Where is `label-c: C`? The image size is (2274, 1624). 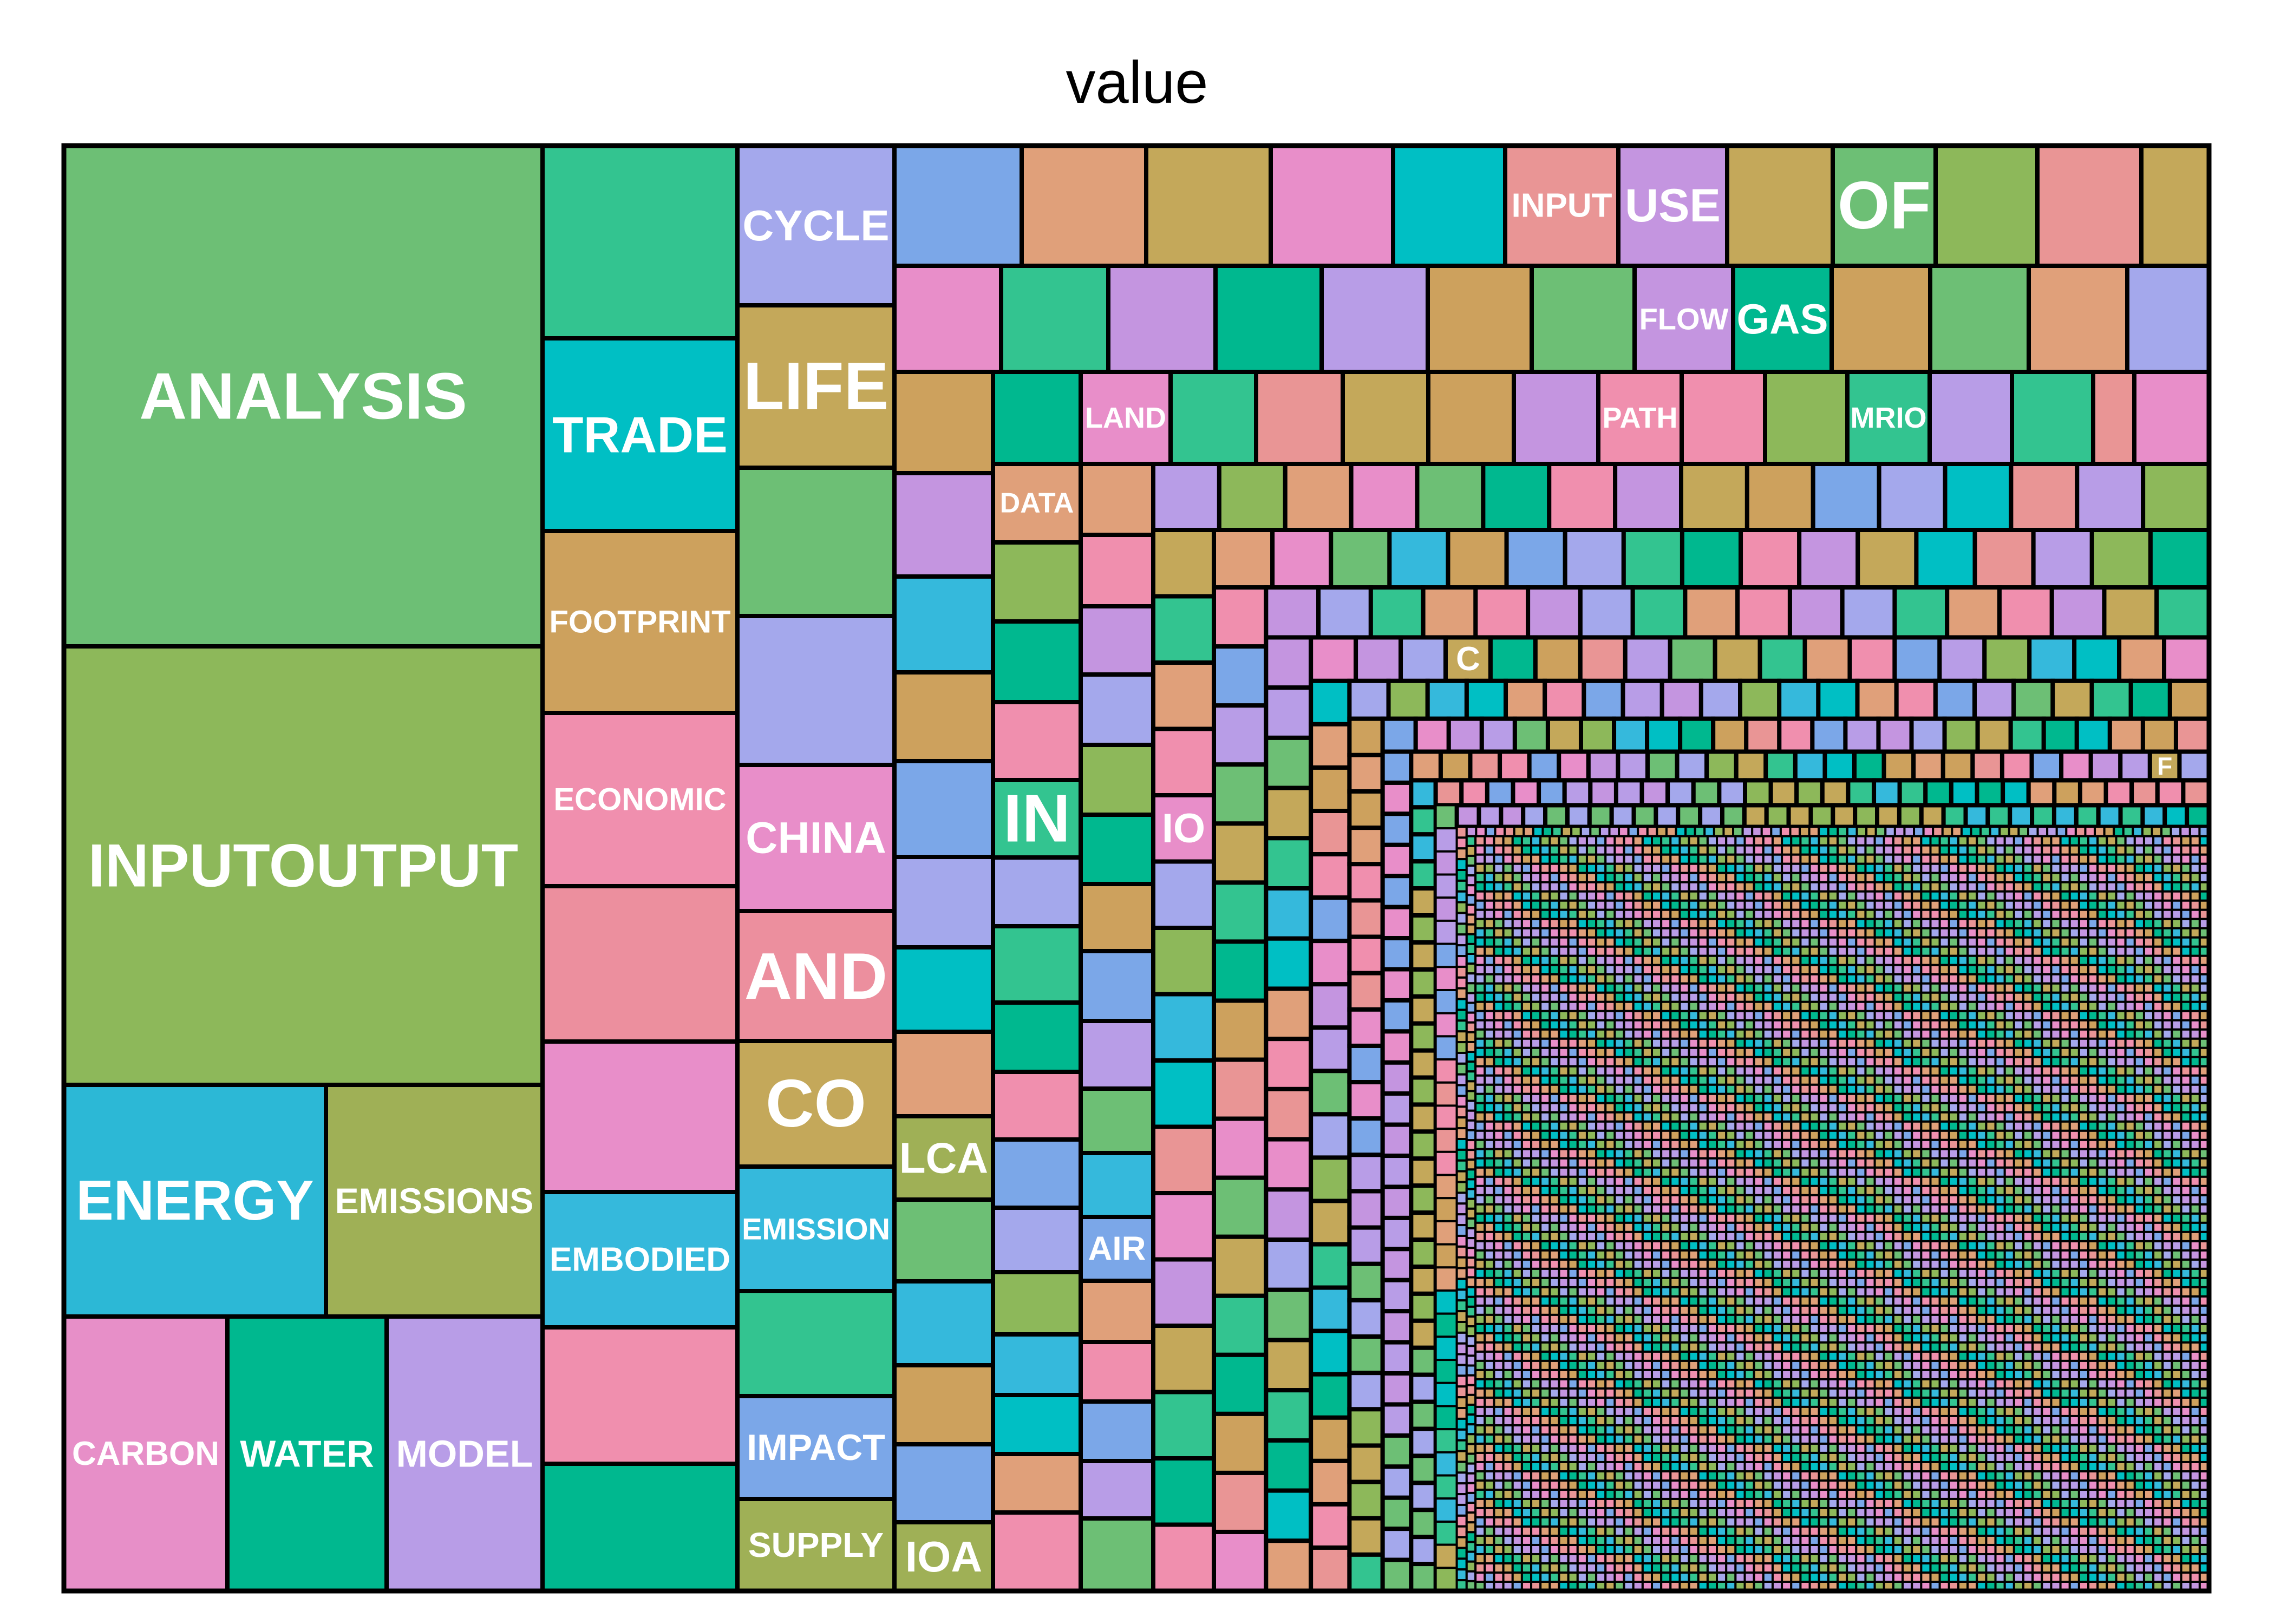
label-c: C is located at coordinates (1468, 659).